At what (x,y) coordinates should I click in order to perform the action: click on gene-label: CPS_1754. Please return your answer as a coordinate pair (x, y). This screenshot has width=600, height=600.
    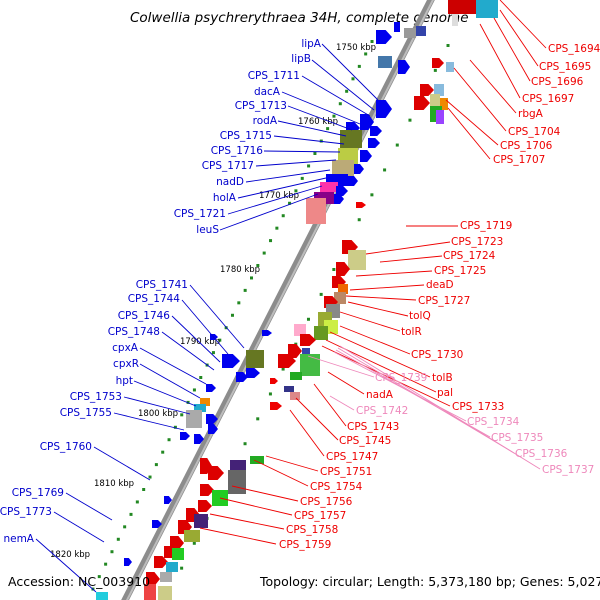
    Looking at the image, I should click on (336, 487).